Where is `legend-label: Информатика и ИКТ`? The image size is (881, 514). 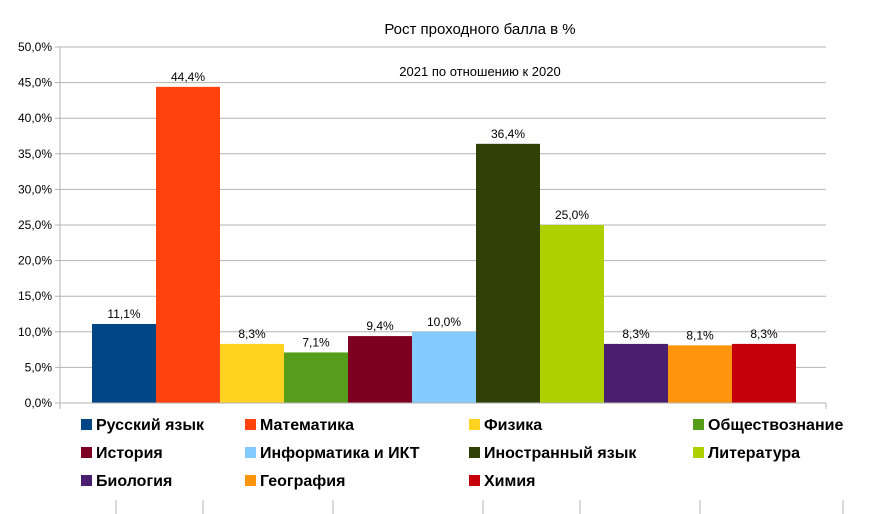
legend-label: Информатика и ИКТ is located at coordinates (340, 453).